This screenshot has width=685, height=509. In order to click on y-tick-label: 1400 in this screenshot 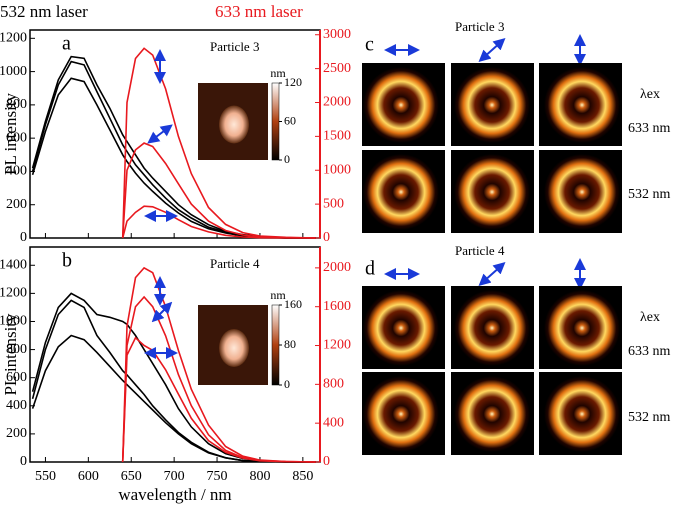, I will do `click(13, 264)`.